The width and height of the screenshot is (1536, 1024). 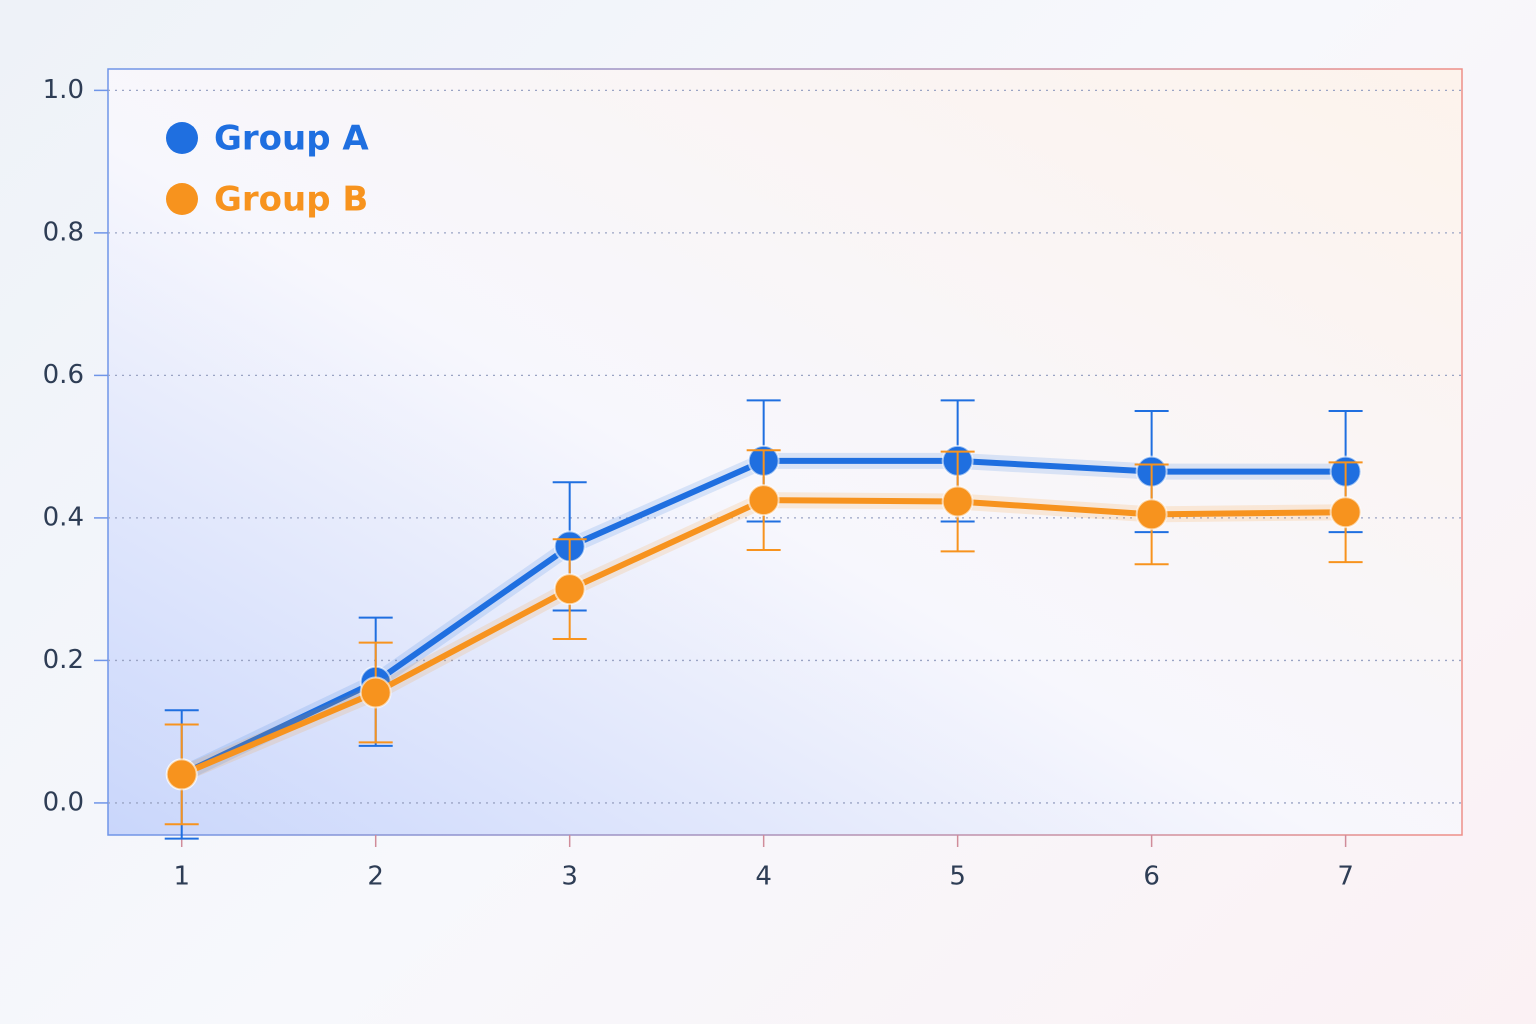 I want to click on y-tick-label: 0.6, so click(x=63, y=375).